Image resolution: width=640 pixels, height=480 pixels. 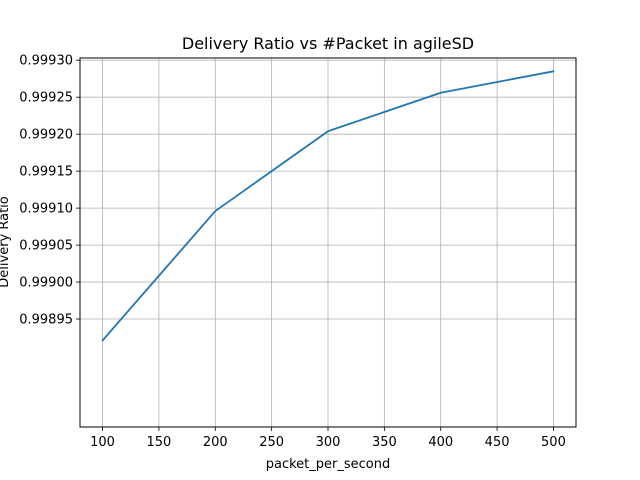 I want to click on chart-title: Delivery Ratio vs #Packet in agileSD, so click(x=328, y=43).